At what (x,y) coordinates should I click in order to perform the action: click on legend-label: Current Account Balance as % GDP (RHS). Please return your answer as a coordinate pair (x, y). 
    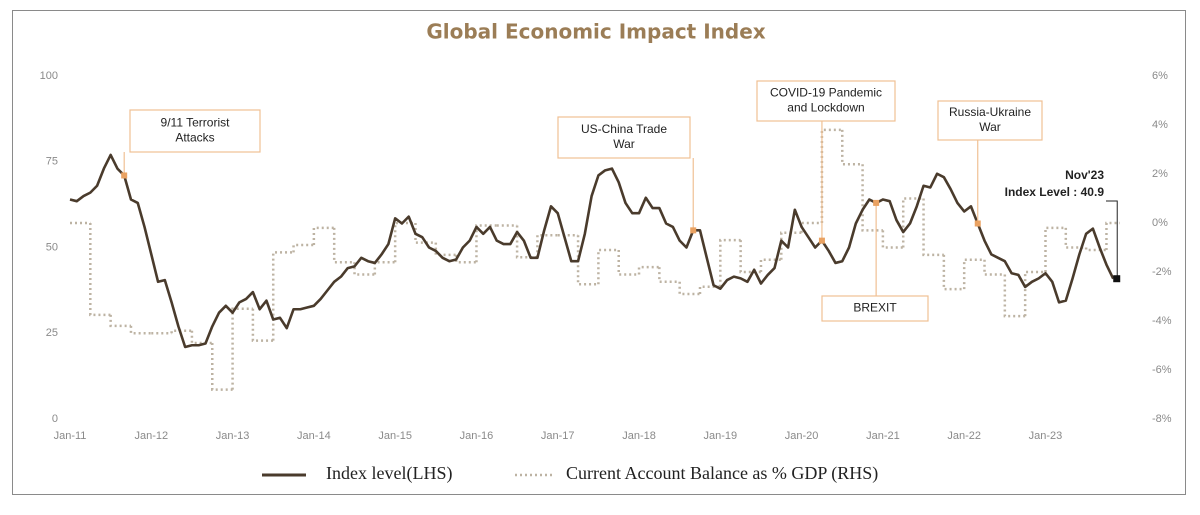
    Looking at the image, I should click on (722, 473).